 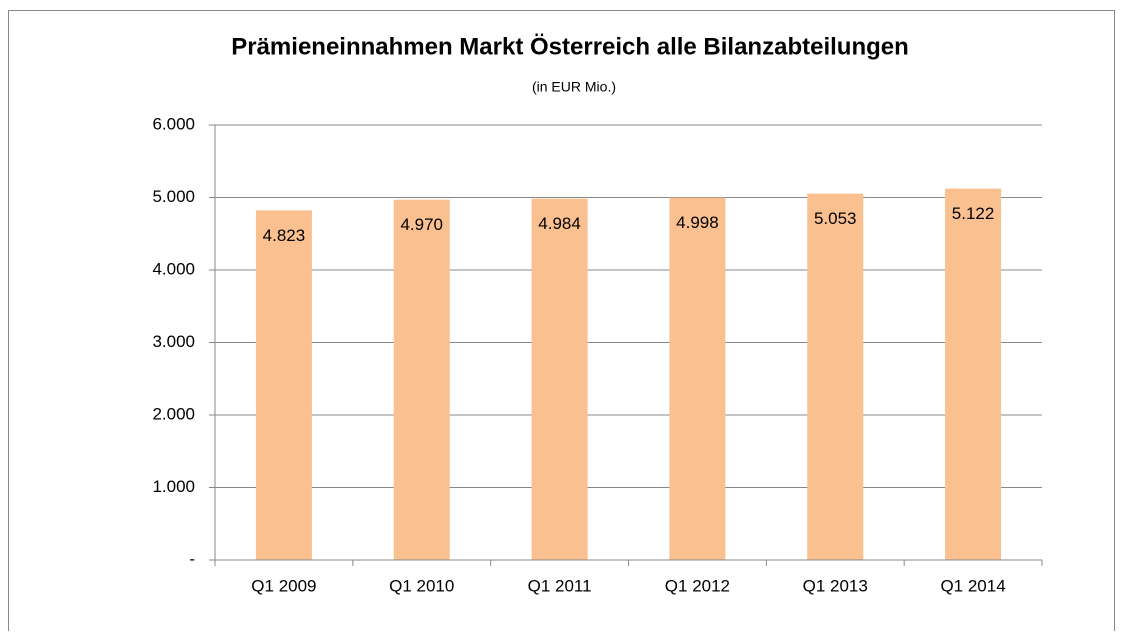 I want to click on x-tick-label: Q1 2011, so click(x=560, y=585).